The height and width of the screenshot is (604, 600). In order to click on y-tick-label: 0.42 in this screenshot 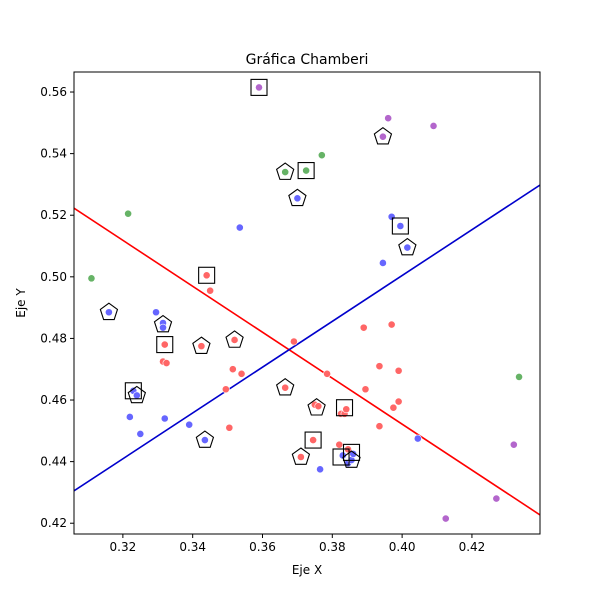, I will do `click(53, 523)`.